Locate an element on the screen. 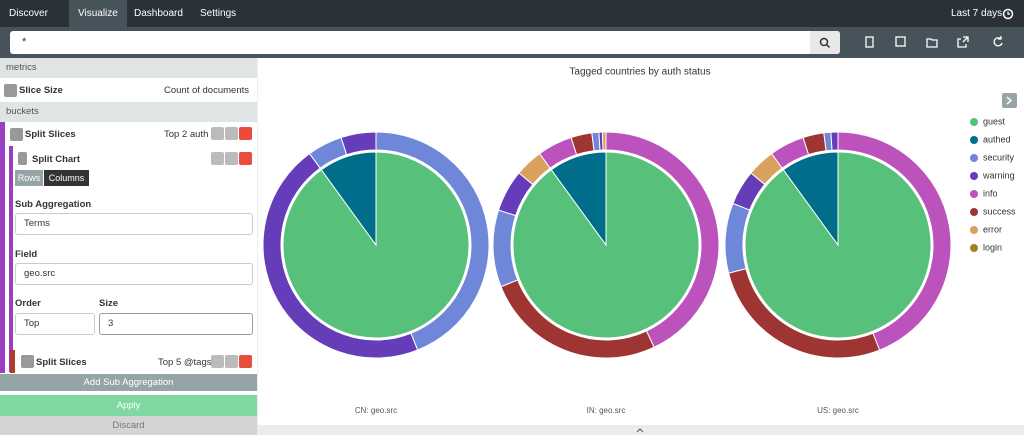 The height and width of the screenshot is (435, 1024). number-input: 3 is located at coordinates (176, 324).